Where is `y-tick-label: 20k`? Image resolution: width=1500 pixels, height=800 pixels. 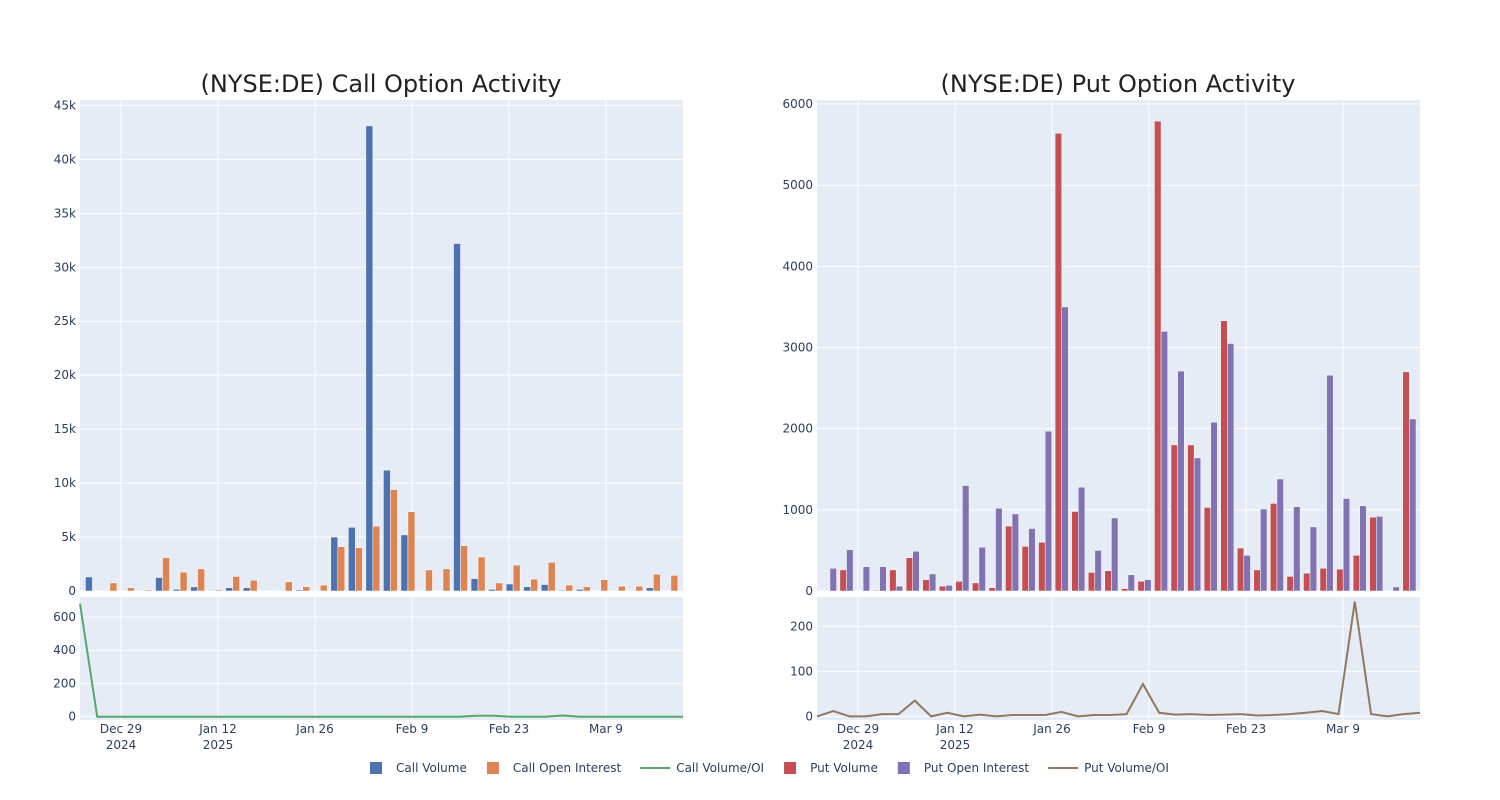 y-tick-label: 20k is located at coordinates (65, 375).